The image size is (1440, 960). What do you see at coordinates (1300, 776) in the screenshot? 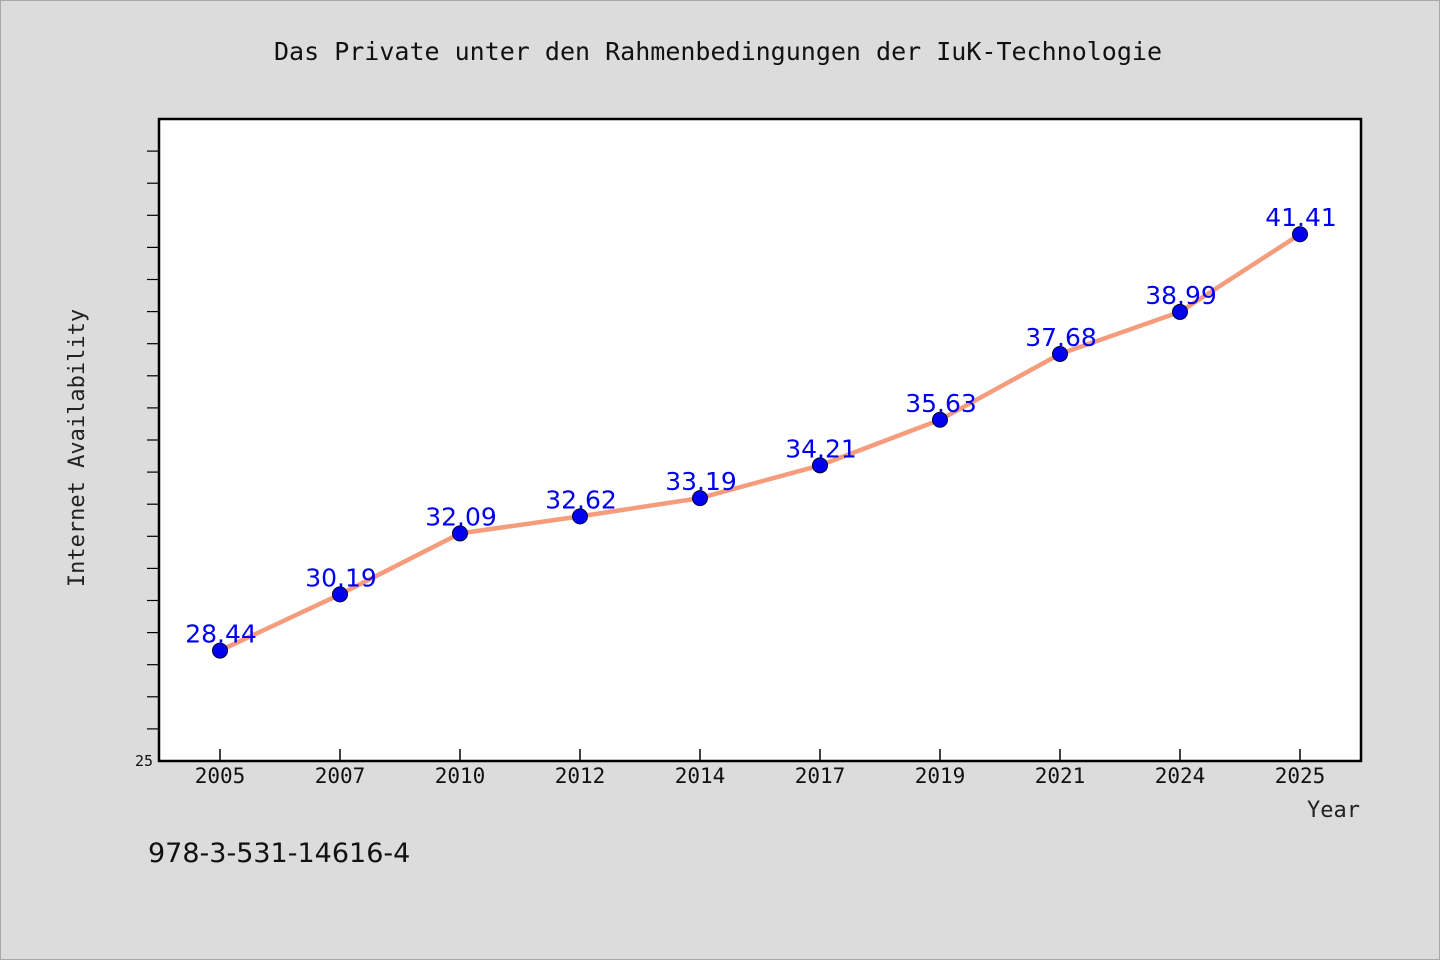
I see `x-tick-label-2025: 2025` at bounding box center [1300, 776].